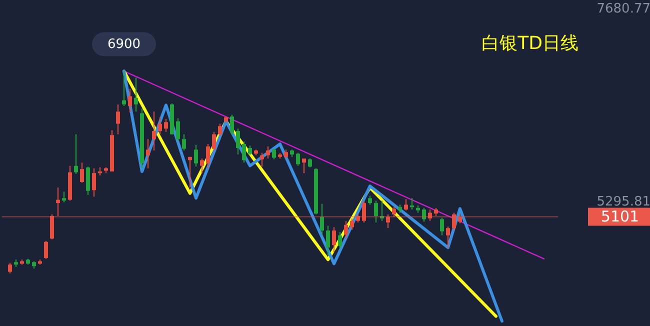 The image size is (650, 326). Describe the element at coordinates (623, 202) in the screenshot. I see `y-tick-label: 5295.81` at that location.